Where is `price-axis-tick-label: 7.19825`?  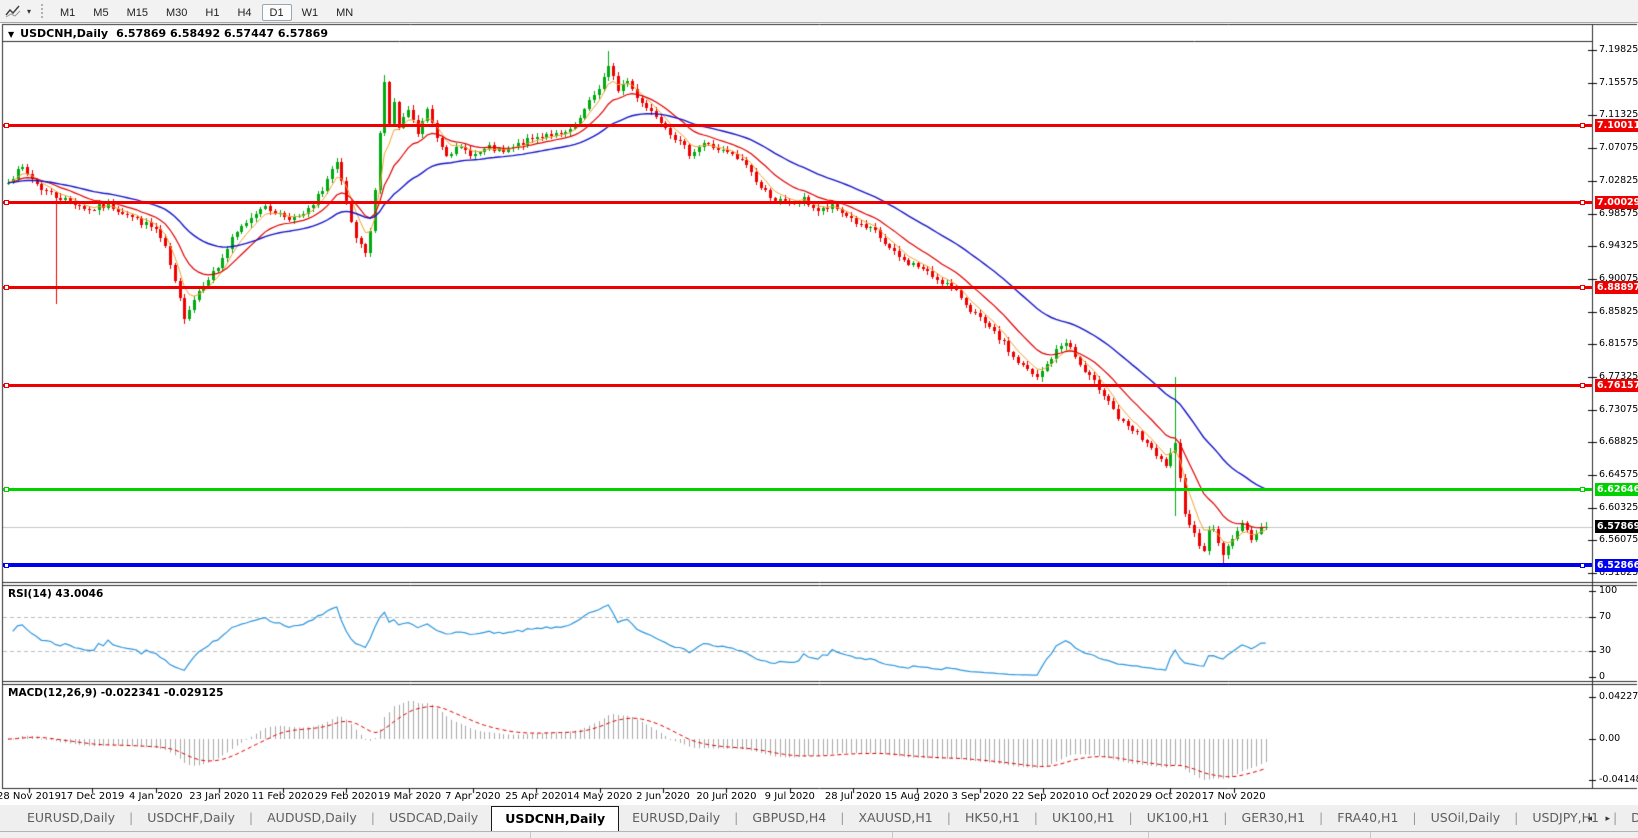 price-axis-tick-label: 7.19825 is located at coordinates (1618, 50).